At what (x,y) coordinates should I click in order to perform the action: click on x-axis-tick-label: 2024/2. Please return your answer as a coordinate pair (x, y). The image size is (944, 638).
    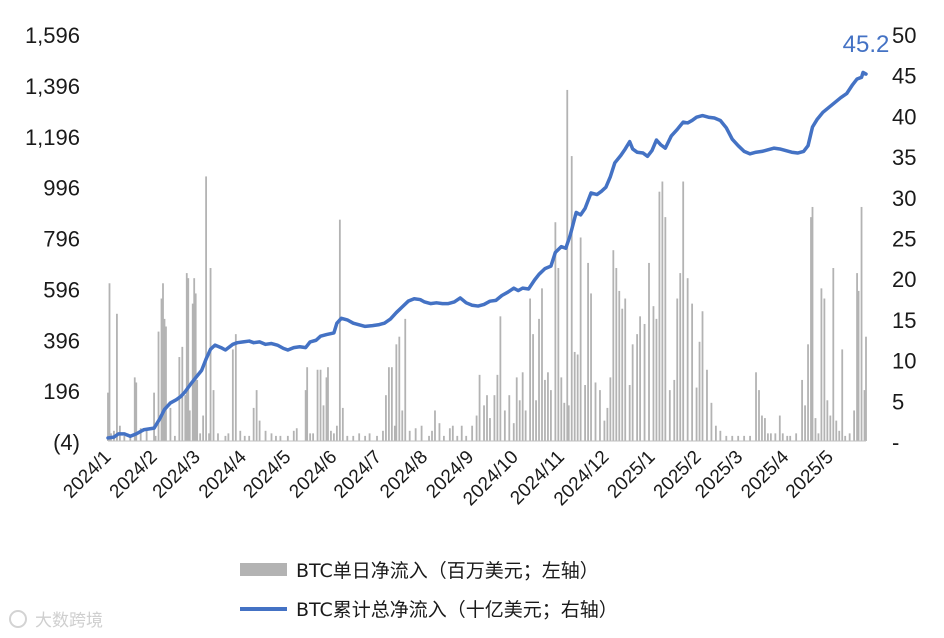
    Looking at the image, I should click on (134, 475).